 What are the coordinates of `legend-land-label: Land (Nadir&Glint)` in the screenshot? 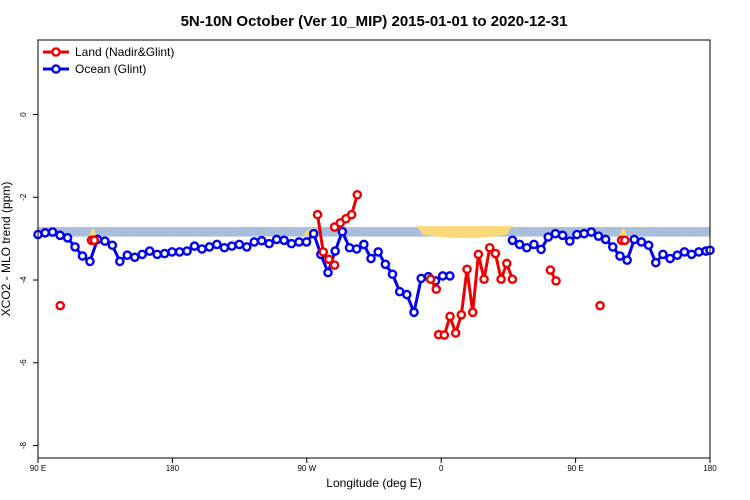 It's located at (124, 52).